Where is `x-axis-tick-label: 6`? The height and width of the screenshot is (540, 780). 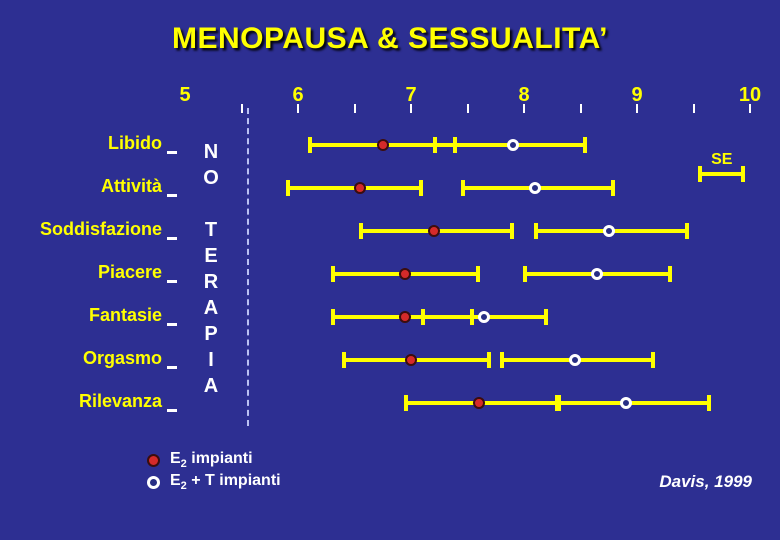 x-axis-tick-label: 6 is located at coordinates (298, 95).